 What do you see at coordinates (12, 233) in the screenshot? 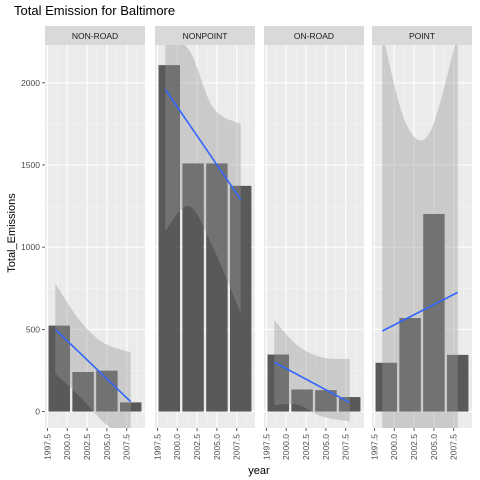
I see `y-axis-title: Total_Emissions` at bounding box center [12, 233].